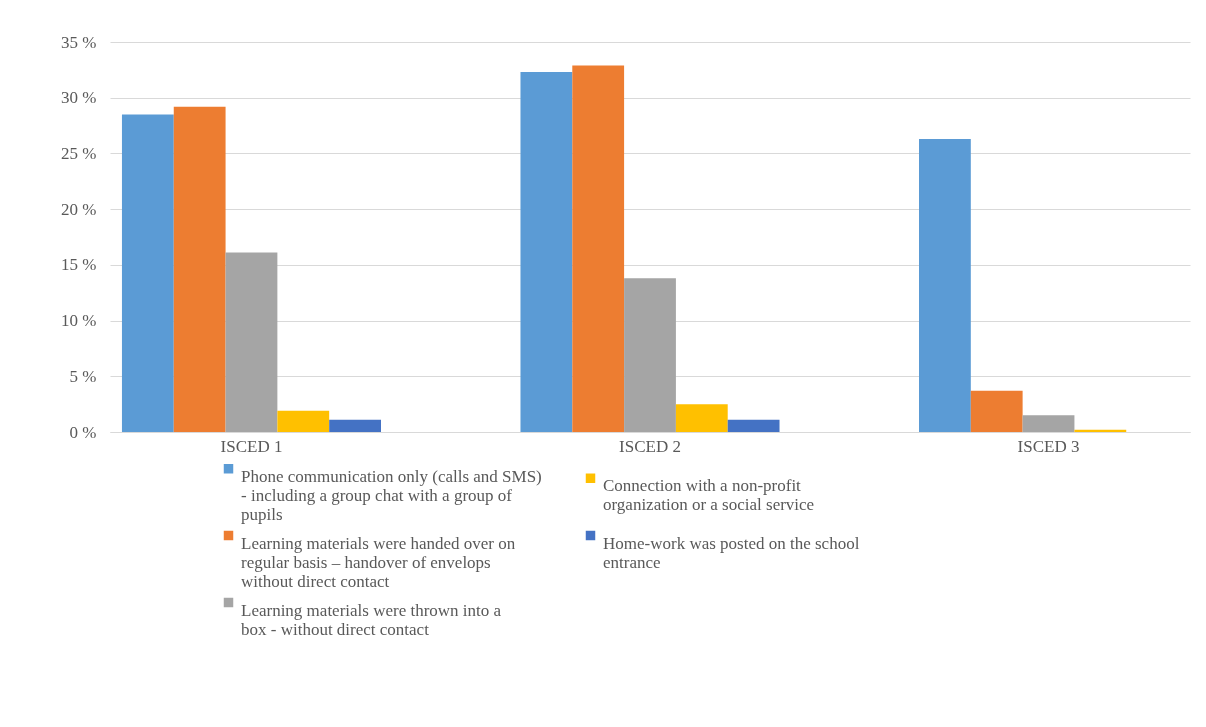 Image resolution: width=1206 pixels, height=727 pixels. Describe the element at coordinates (79, 98) in the screenshot. I see `y-tick-label: 30 %` at that location.